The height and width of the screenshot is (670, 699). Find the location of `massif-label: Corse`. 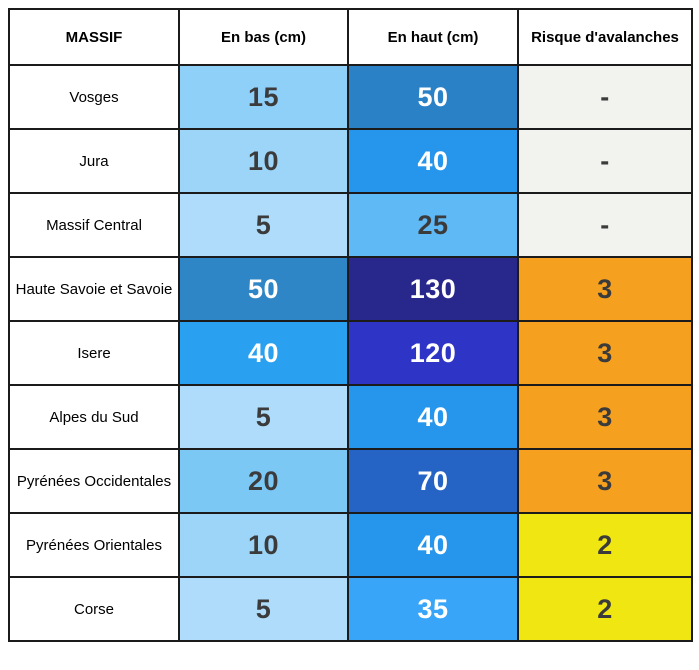

massif-label: Corse is located at coordinates (94, 609).